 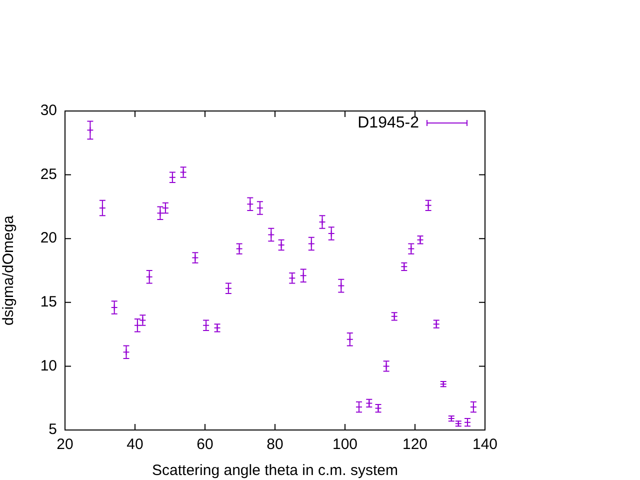 What do you see at coordinates (389, 123) in the screenshot?
I see `text: D1945-2` at bounding box center [389, 123].